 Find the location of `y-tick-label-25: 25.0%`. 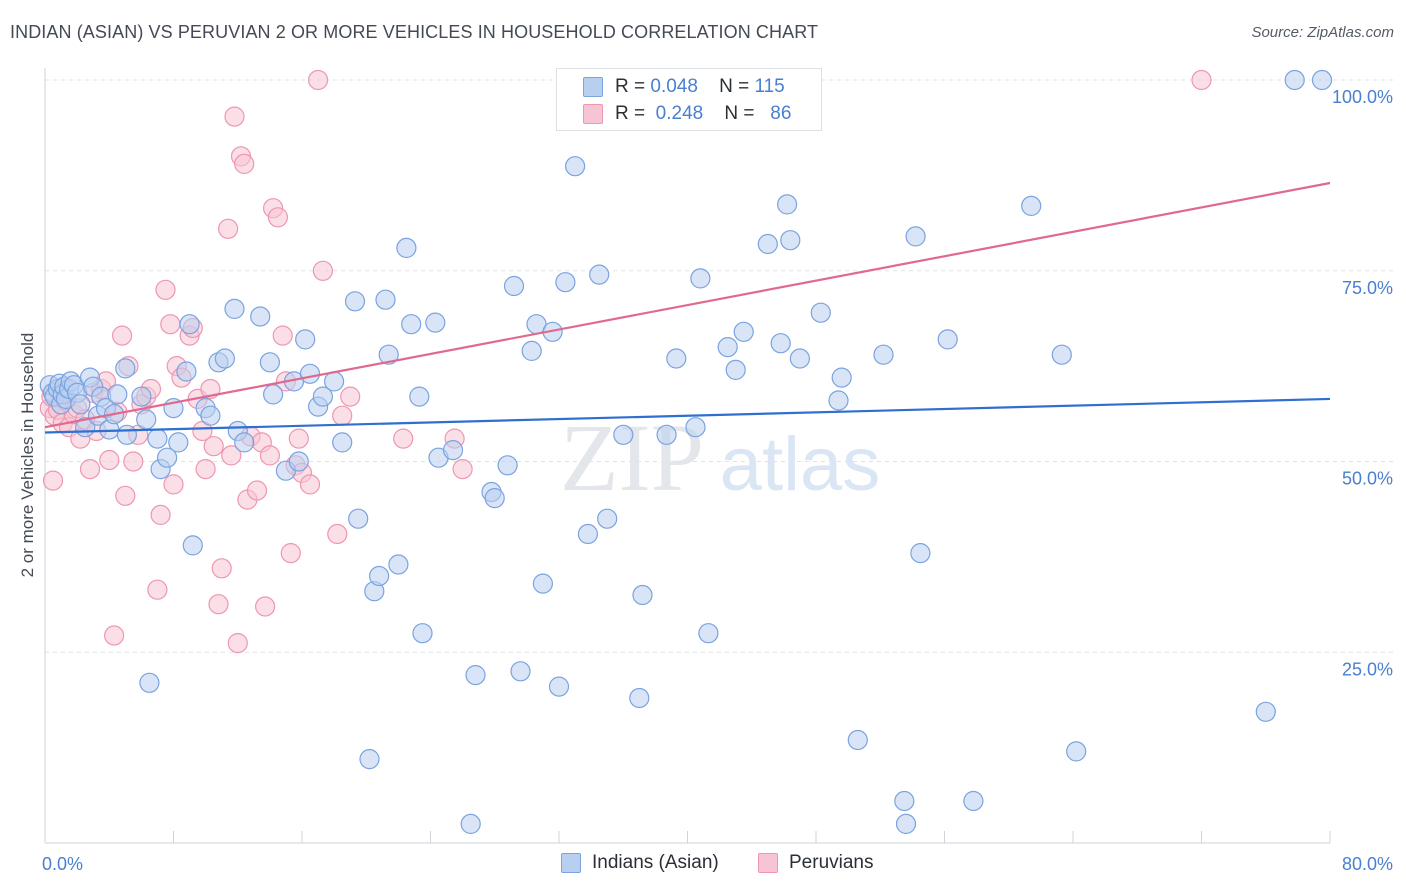

y-tick-label-25: 25.0% is located at coordinates (1367, 669).